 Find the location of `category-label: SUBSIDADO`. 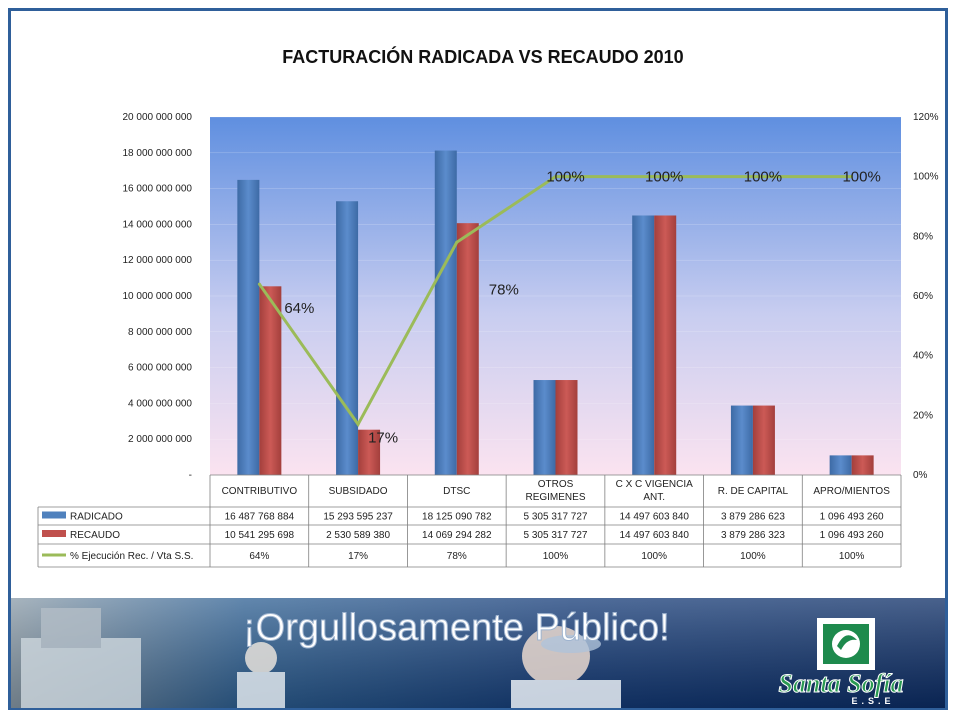

category-label: SUBSIDADO is located at coordinates (358, 491).